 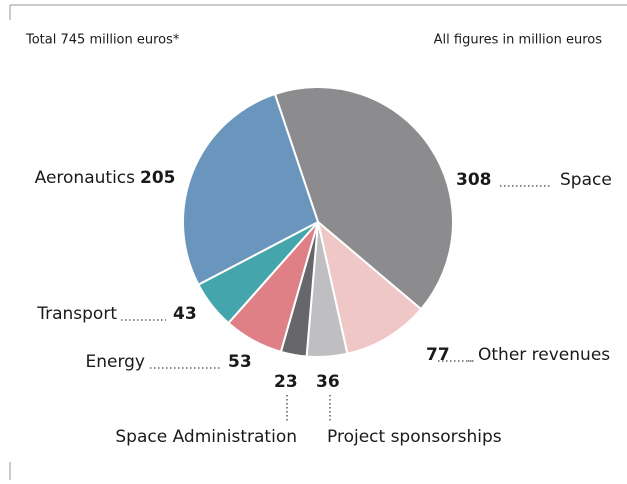 What do you see at coordinates (76, 314) in the screenshot?
I see `slice-label: Transport` at bounding box center [76, 314].